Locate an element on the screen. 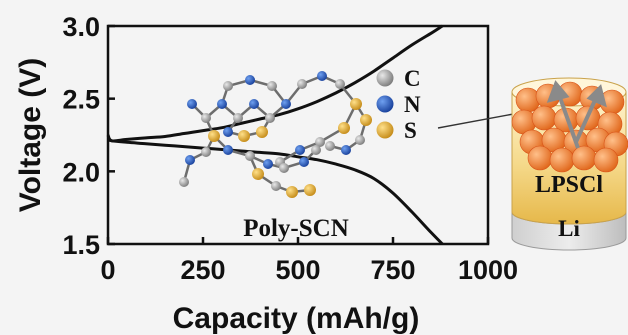 The height and width of the screenshot is (335, 628). y-axis-tick-labels: 1.5 2.0 2.5 3.0 is located at coordinates (81, 136).